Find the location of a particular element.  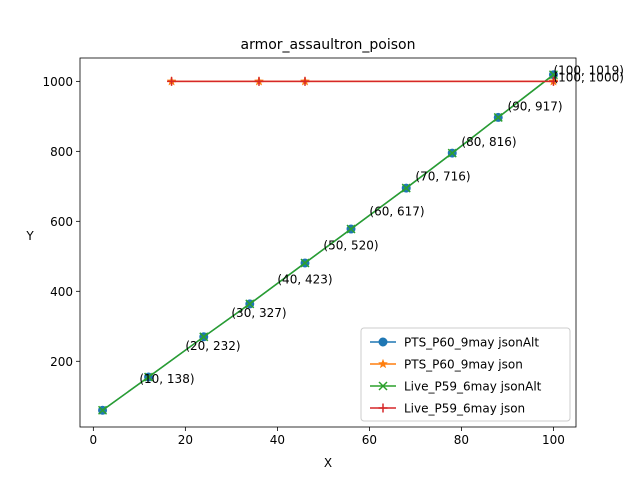

x-tick-label: 80 is located at coordinates (461, 440).